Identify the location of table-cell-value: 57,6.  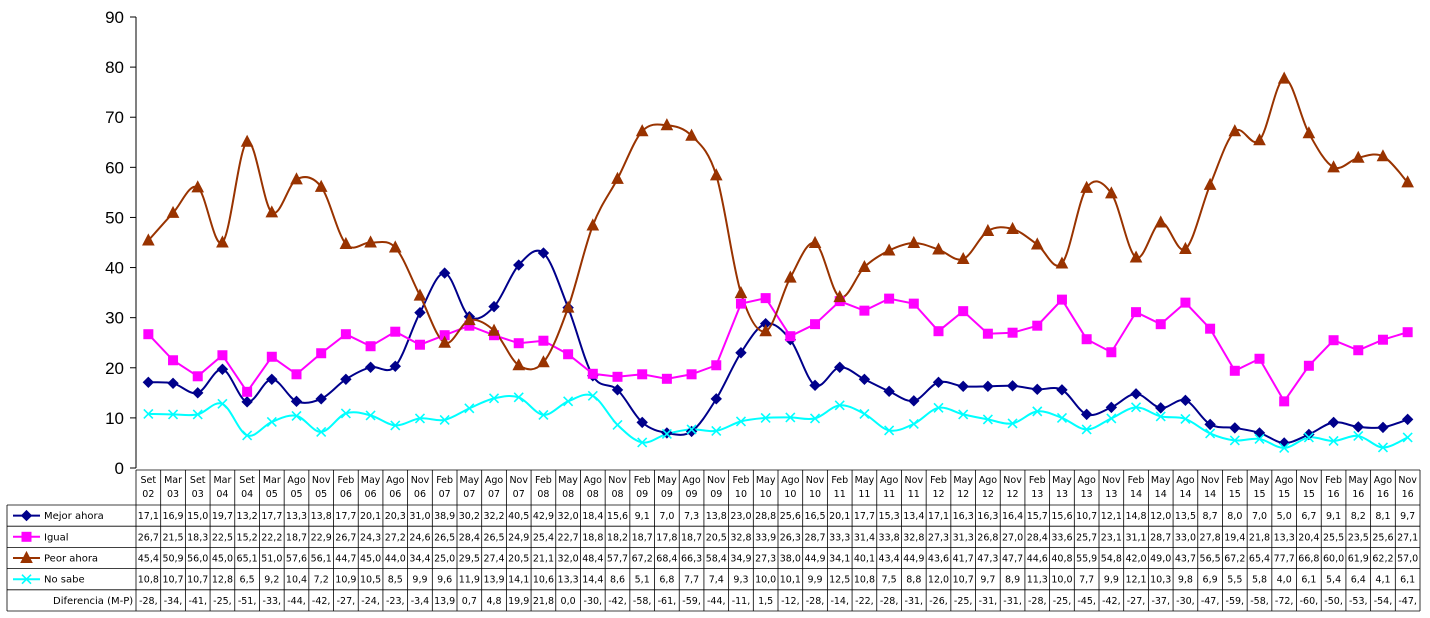
(296, 559).